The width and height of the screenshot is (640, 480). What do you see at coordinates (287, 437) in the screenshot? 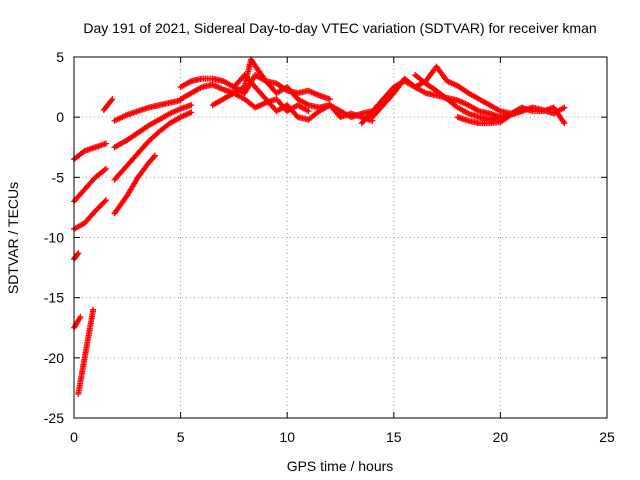
I see `x-tick-label: 10` at bounding box center [287, 437].